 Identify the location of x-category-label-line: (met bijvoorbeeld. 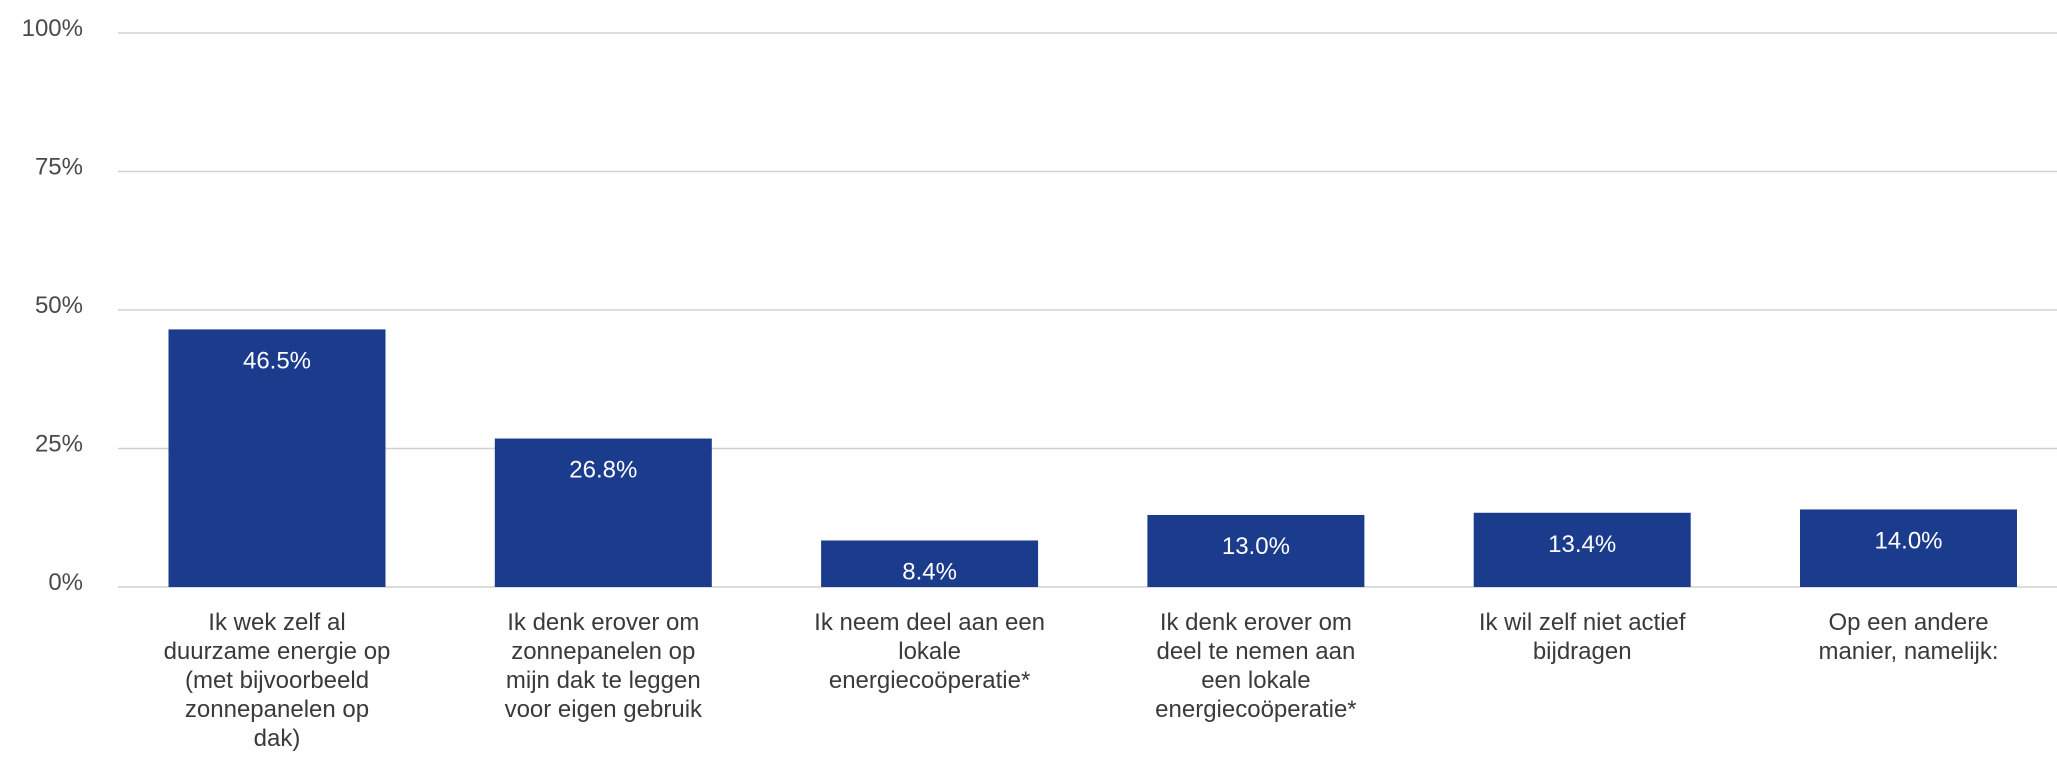
(277, 680).